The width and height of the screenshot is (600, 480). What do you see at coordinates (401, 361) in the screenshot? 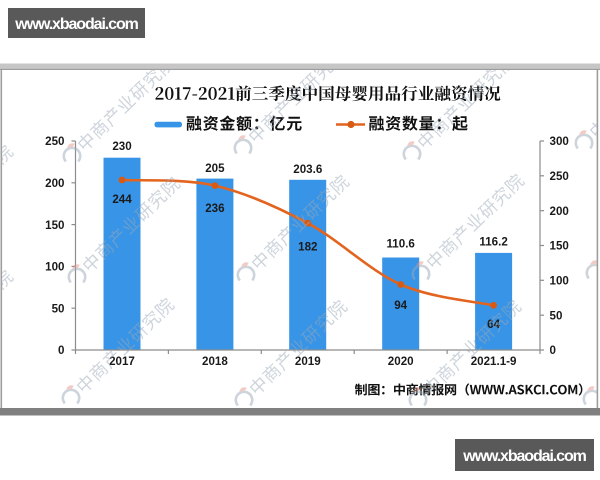
I see `svg-text: 2020` at bounding box center [401, 361].